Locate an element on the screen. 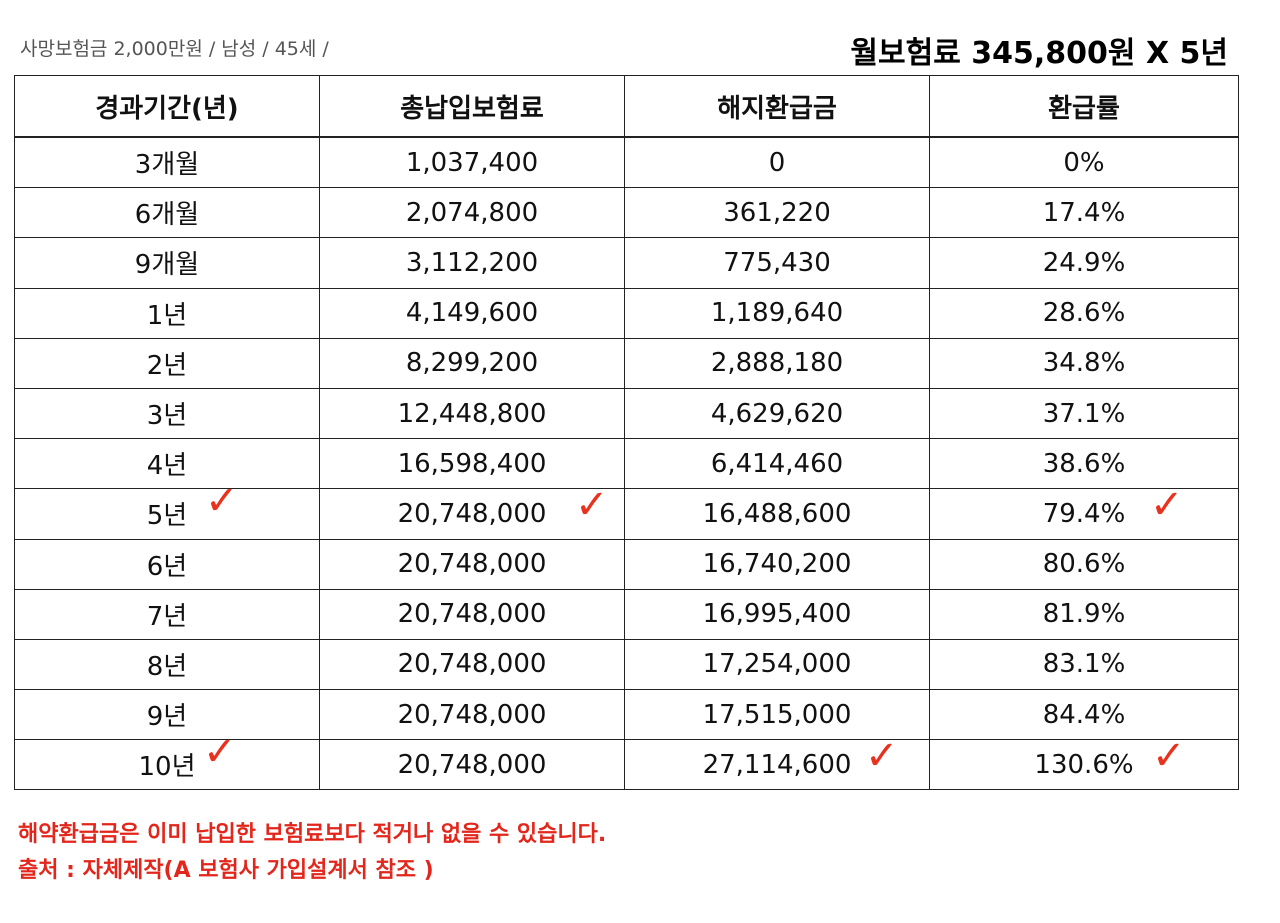 This screenshot has width=1280, height=923. period-cell: 3개월 is located at coordinates (167, 162).